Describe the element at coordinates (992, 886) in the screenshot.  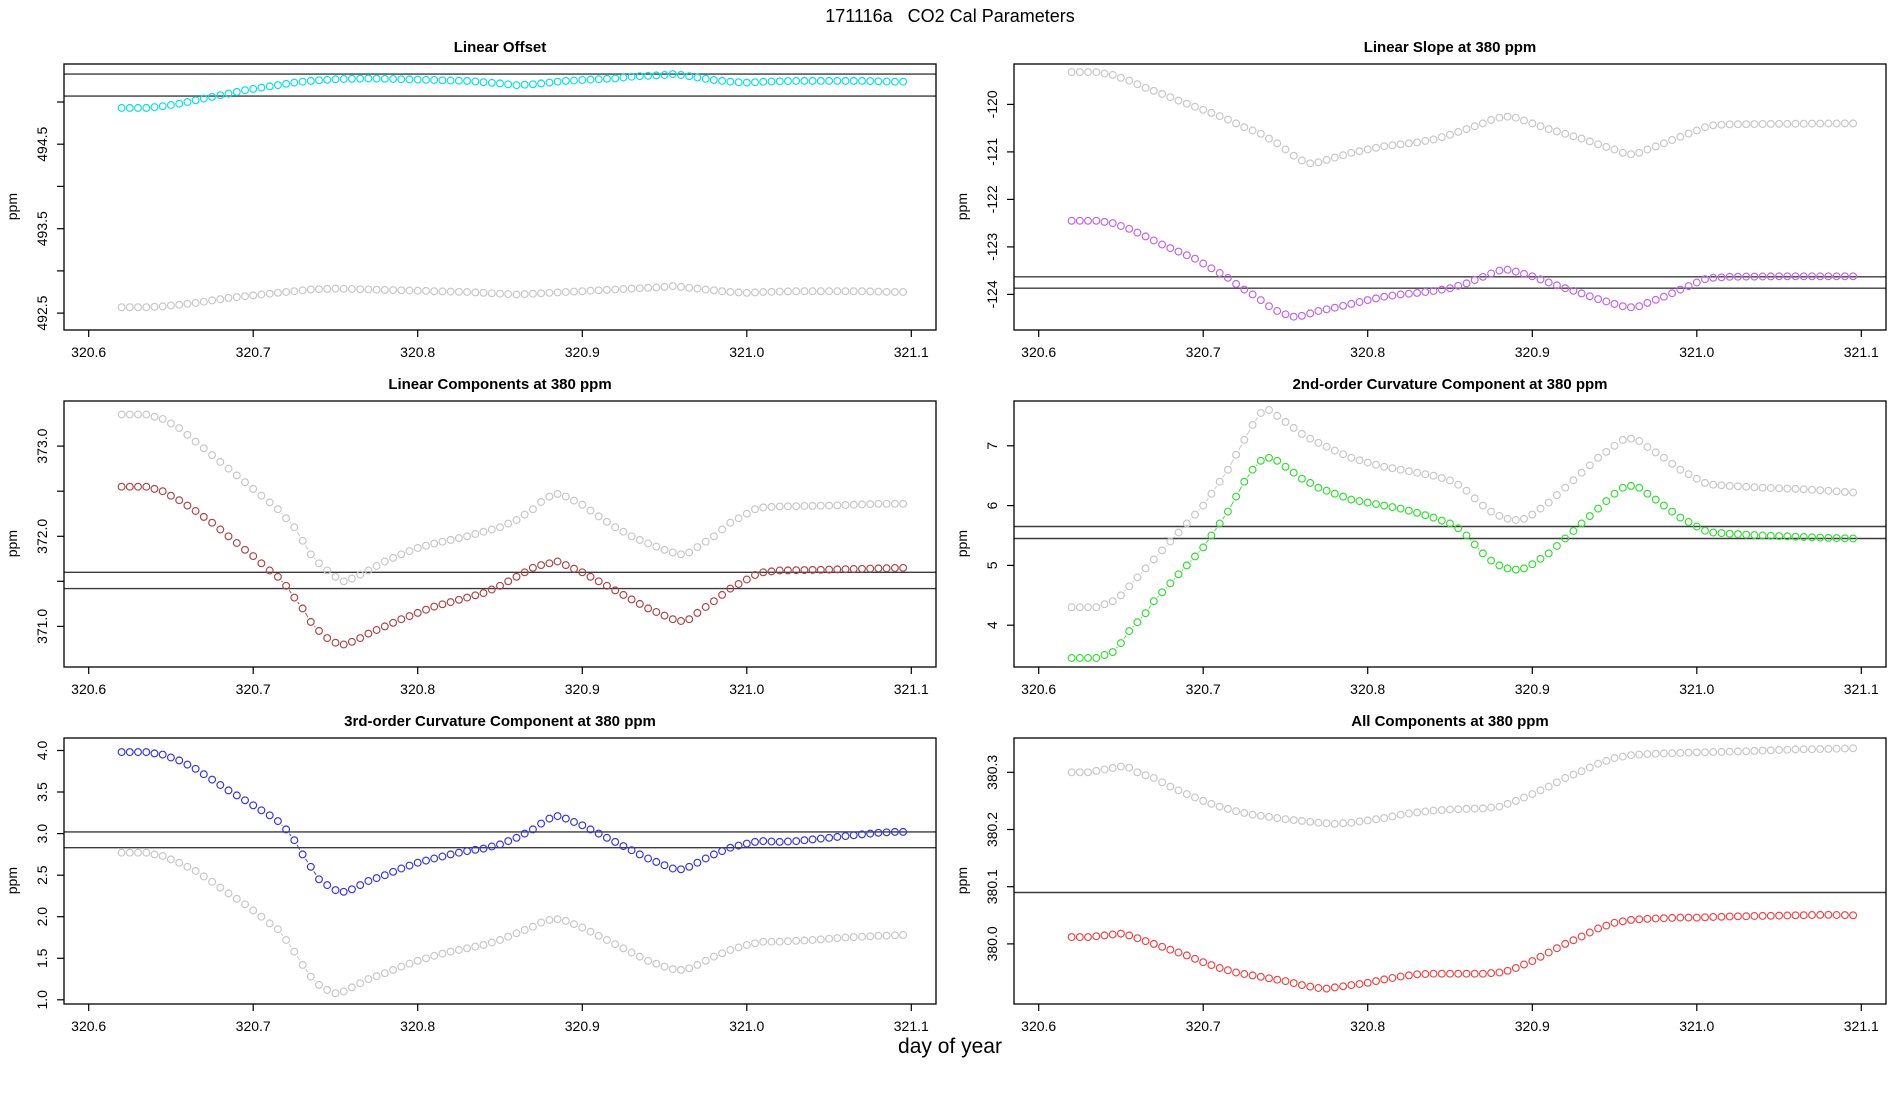
I see `svg-text: 380.1` at that location.